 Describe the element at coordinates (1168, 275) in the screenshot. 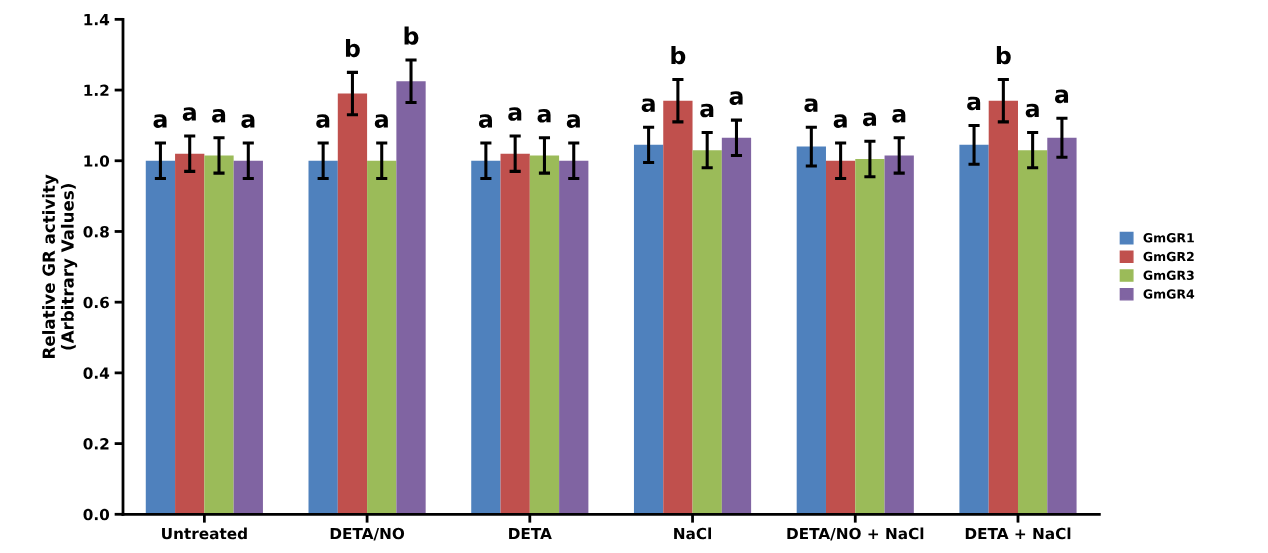

I see `legend-label: GmGR3` at that location.